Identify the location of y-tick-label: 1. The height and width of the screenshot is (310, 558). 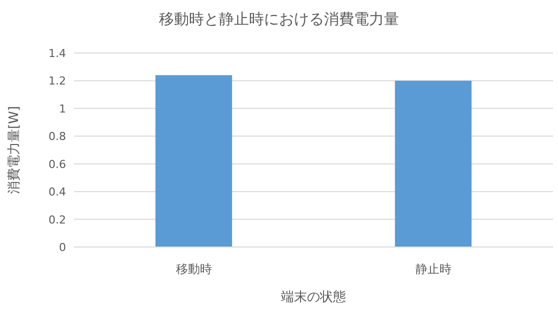
(62, 109).